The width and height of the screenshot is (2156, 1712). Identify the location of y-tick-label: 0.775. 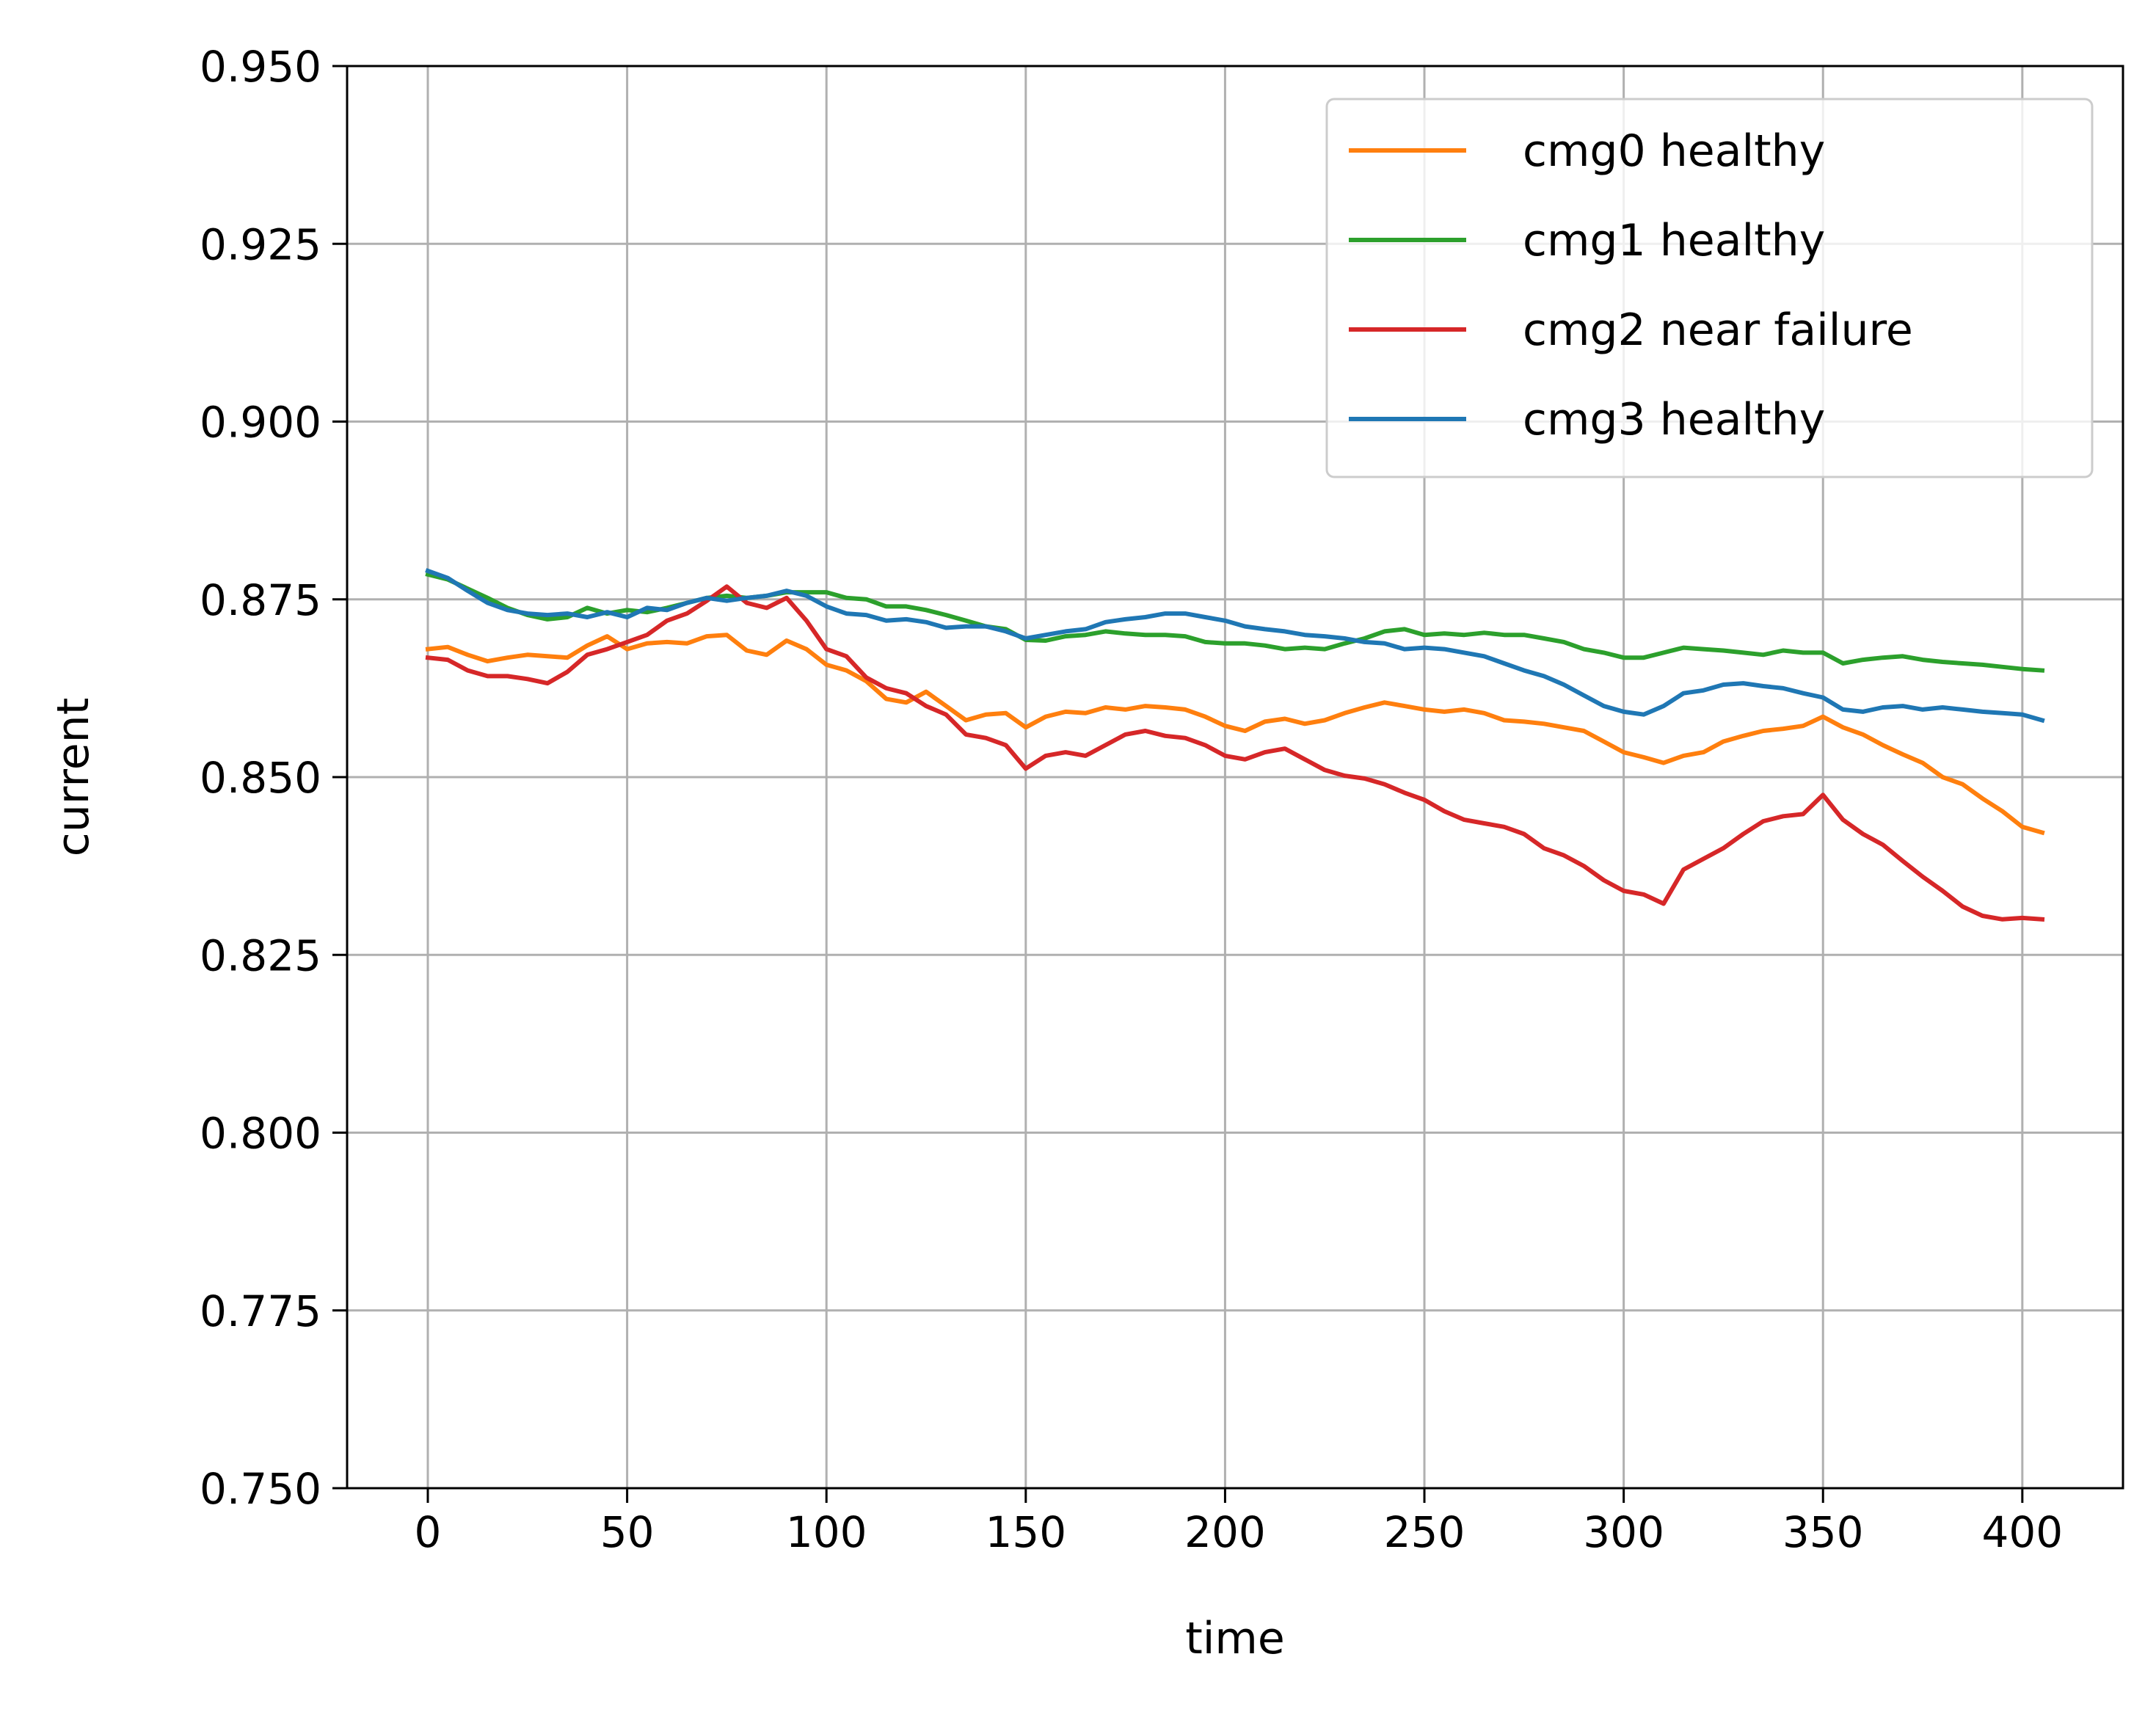
(260, 1311).